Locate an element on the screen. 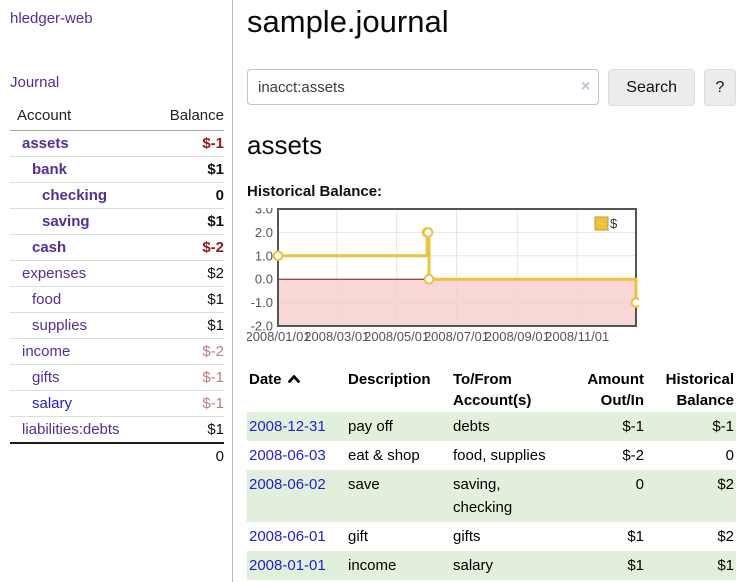  search-button: Search is located at coordinates (651, 87).